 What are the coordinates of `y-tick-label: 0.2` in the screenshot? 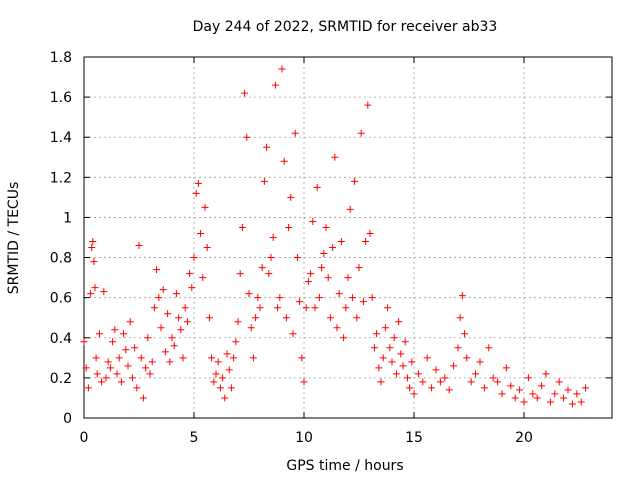 It's located at (61, 379).